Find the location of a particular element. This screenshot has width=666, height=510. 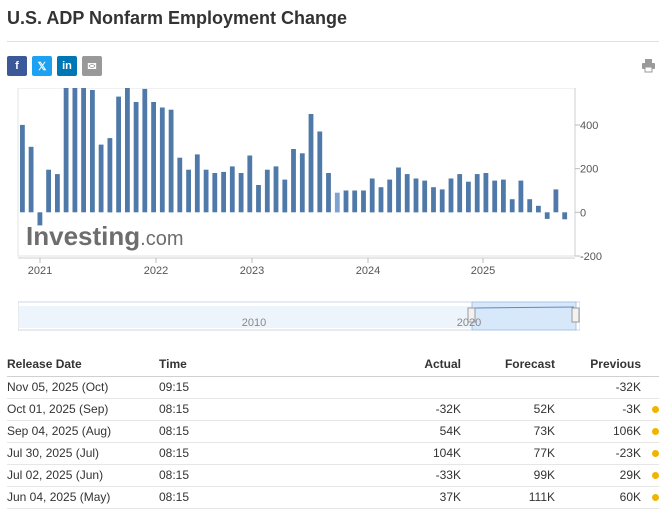

forecast-cell: 111K is located at coordinates (508, 497).